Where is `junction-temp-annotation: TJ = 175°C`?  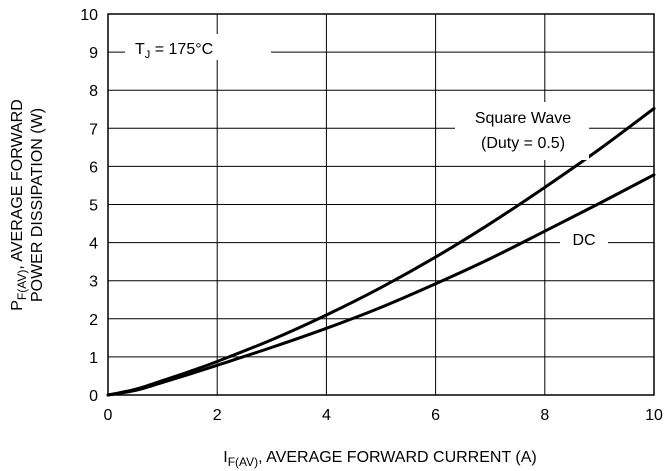 junction-temp-annotation: TJ = 175°C is located at coordinates (174, 51).